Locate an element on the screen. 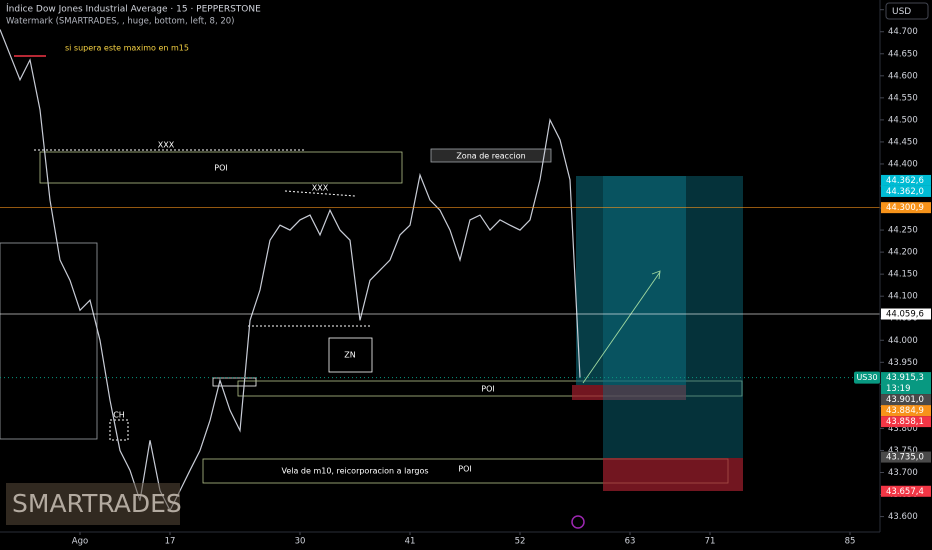 The image size is (932, 550). annotation: ZN is located at coordinates (349, 355).